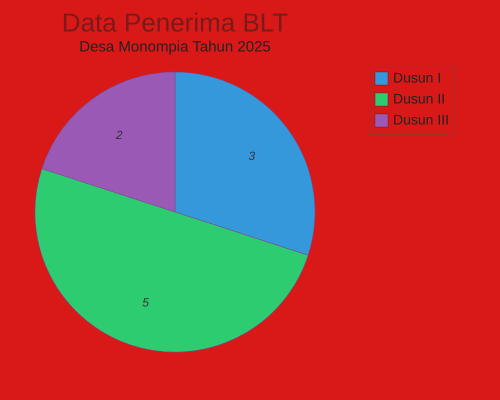  What do you see at coordinates (252, 156) in the screenshot?
I see `data-label: 3` at bounding box center [252, 156].